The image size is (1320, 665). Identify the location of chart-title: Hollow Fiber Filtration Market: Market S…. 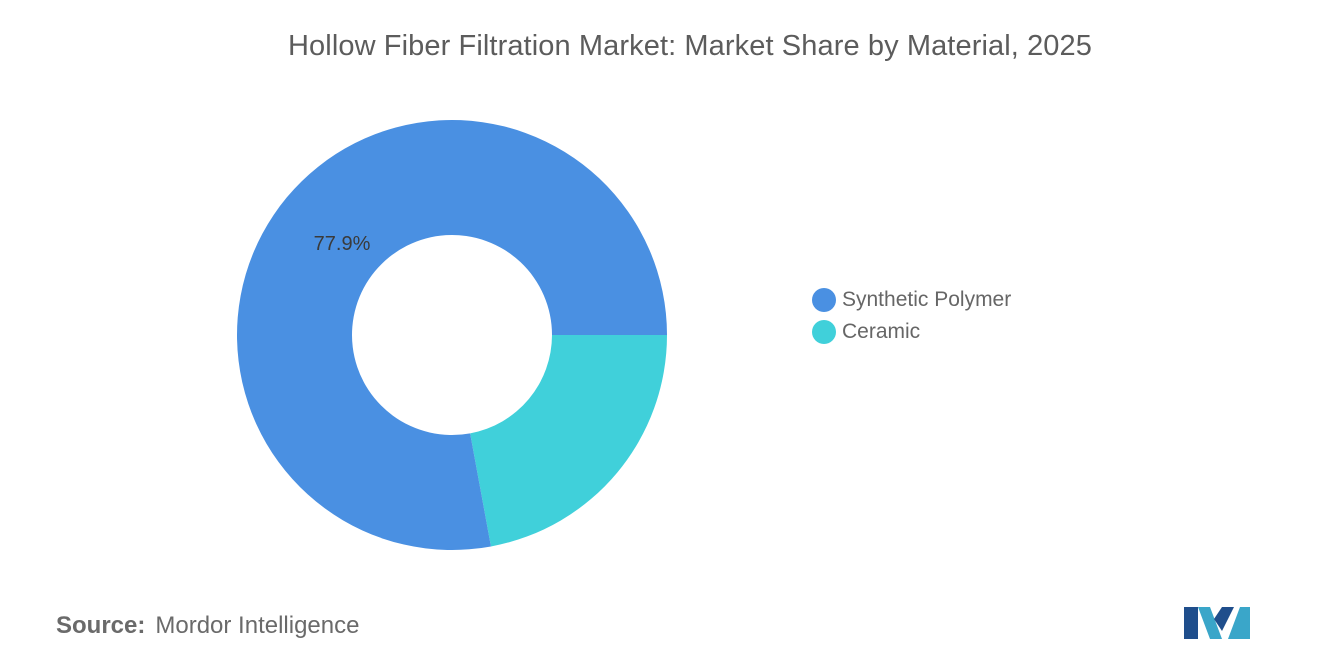
(690, 46).